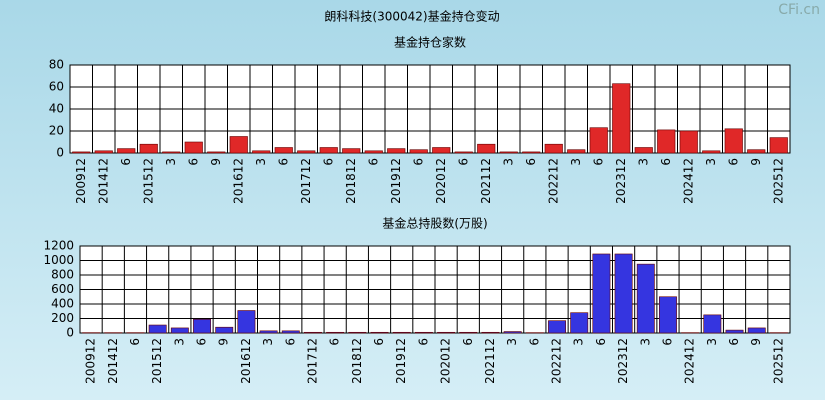  Describe the element at coordinates (58, 246) in the screenshot. I see `y-tick-label: 1200` at that location.